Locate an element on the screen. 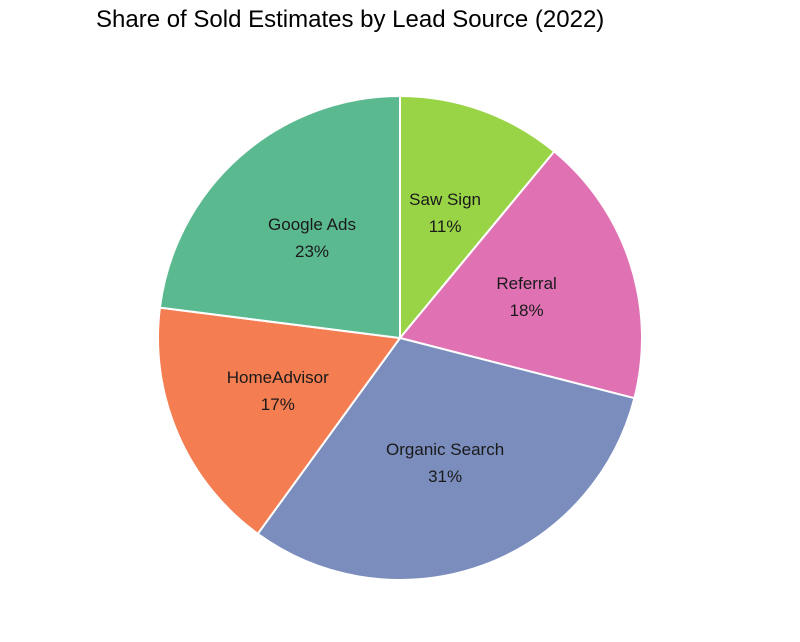  slice-category-label: Google Ads is located at coordinates (312, 224).